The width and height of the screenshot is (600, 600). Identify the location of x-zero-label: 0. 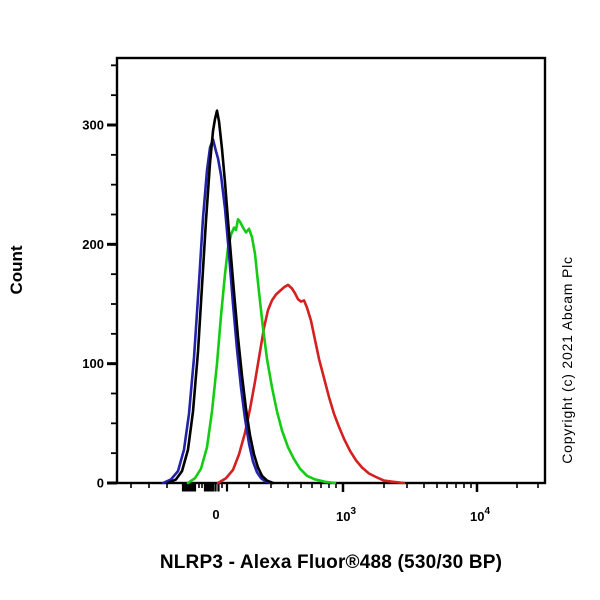
(215, 514).